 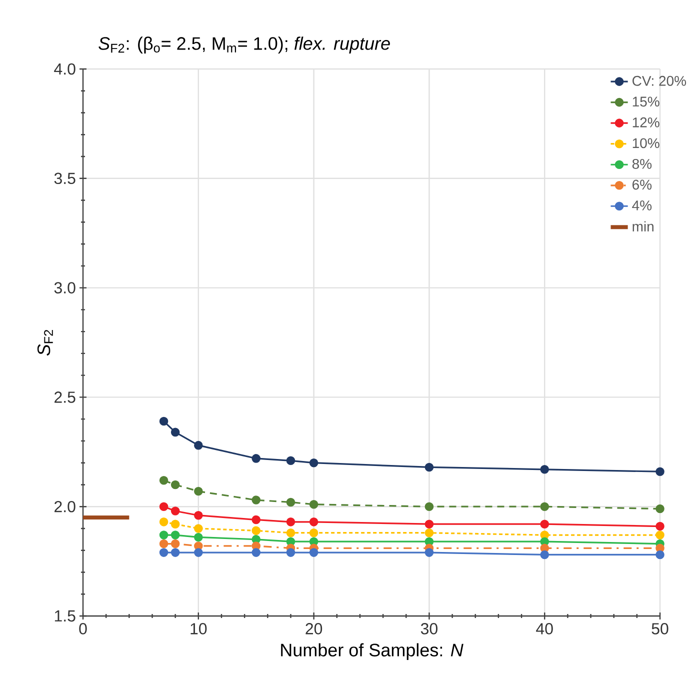 I want to click on legend-label: 8%, so click(x=642, y=163).